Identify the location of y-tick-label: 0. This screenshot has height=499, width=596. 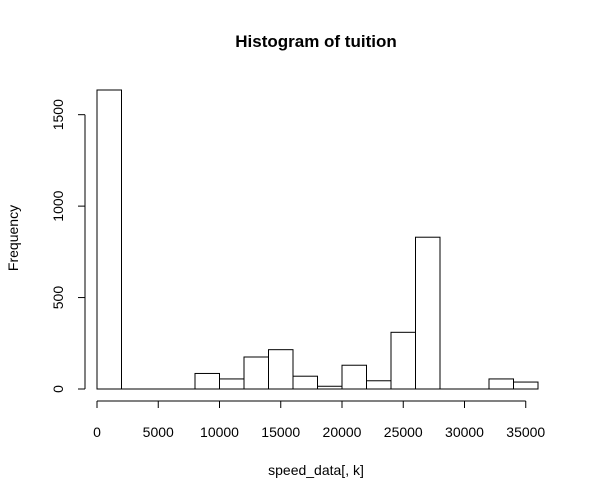
(58, 389).